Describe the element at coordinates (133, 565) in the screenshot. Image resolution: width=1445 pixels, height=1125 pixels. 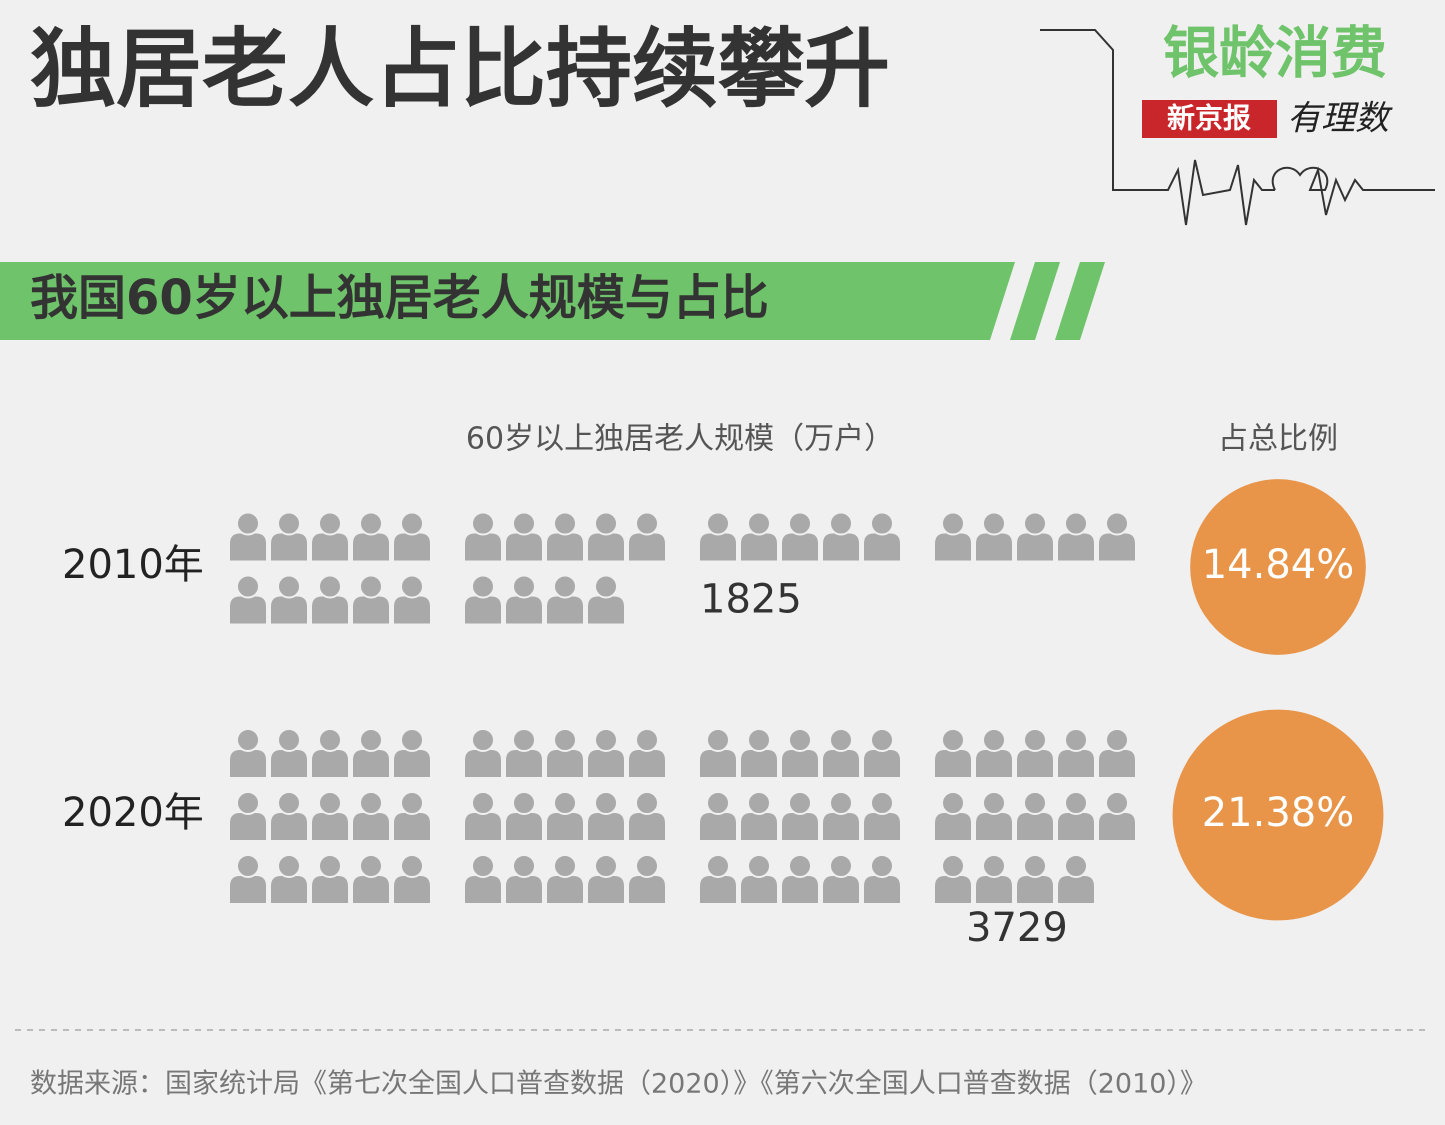
I see `row-label: 2010年` at that location.